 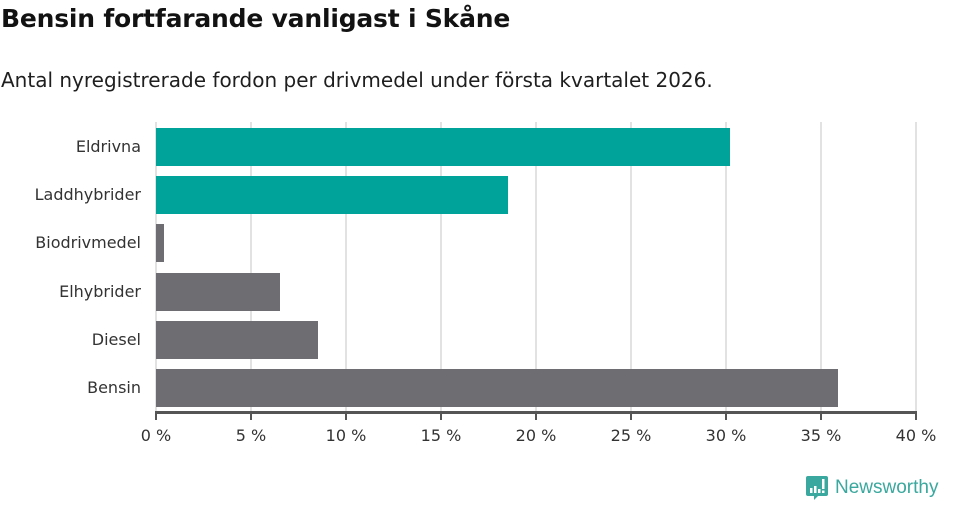 I want to click on x-tick-label: 20 %, so click(x=536, y=435).